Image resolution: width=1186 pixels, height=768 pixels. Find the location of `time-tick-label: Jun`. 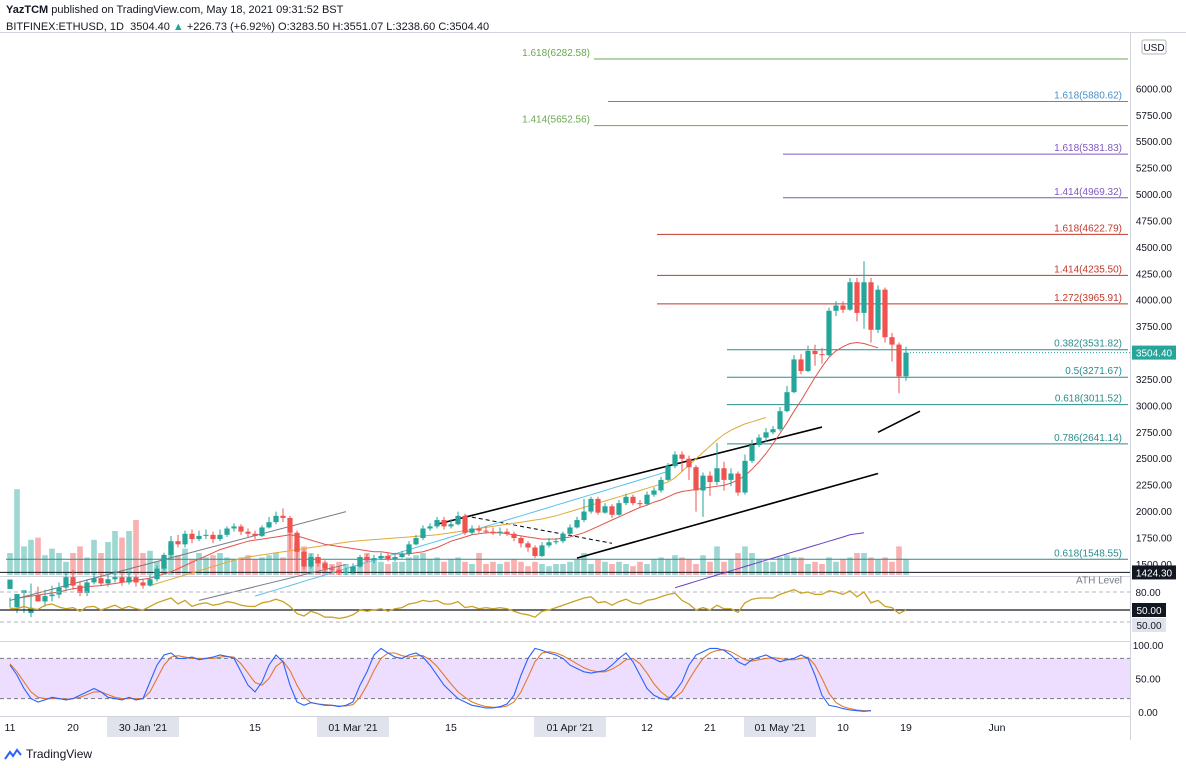

time-tick-label: Jun is located at coordinates (997, 728).